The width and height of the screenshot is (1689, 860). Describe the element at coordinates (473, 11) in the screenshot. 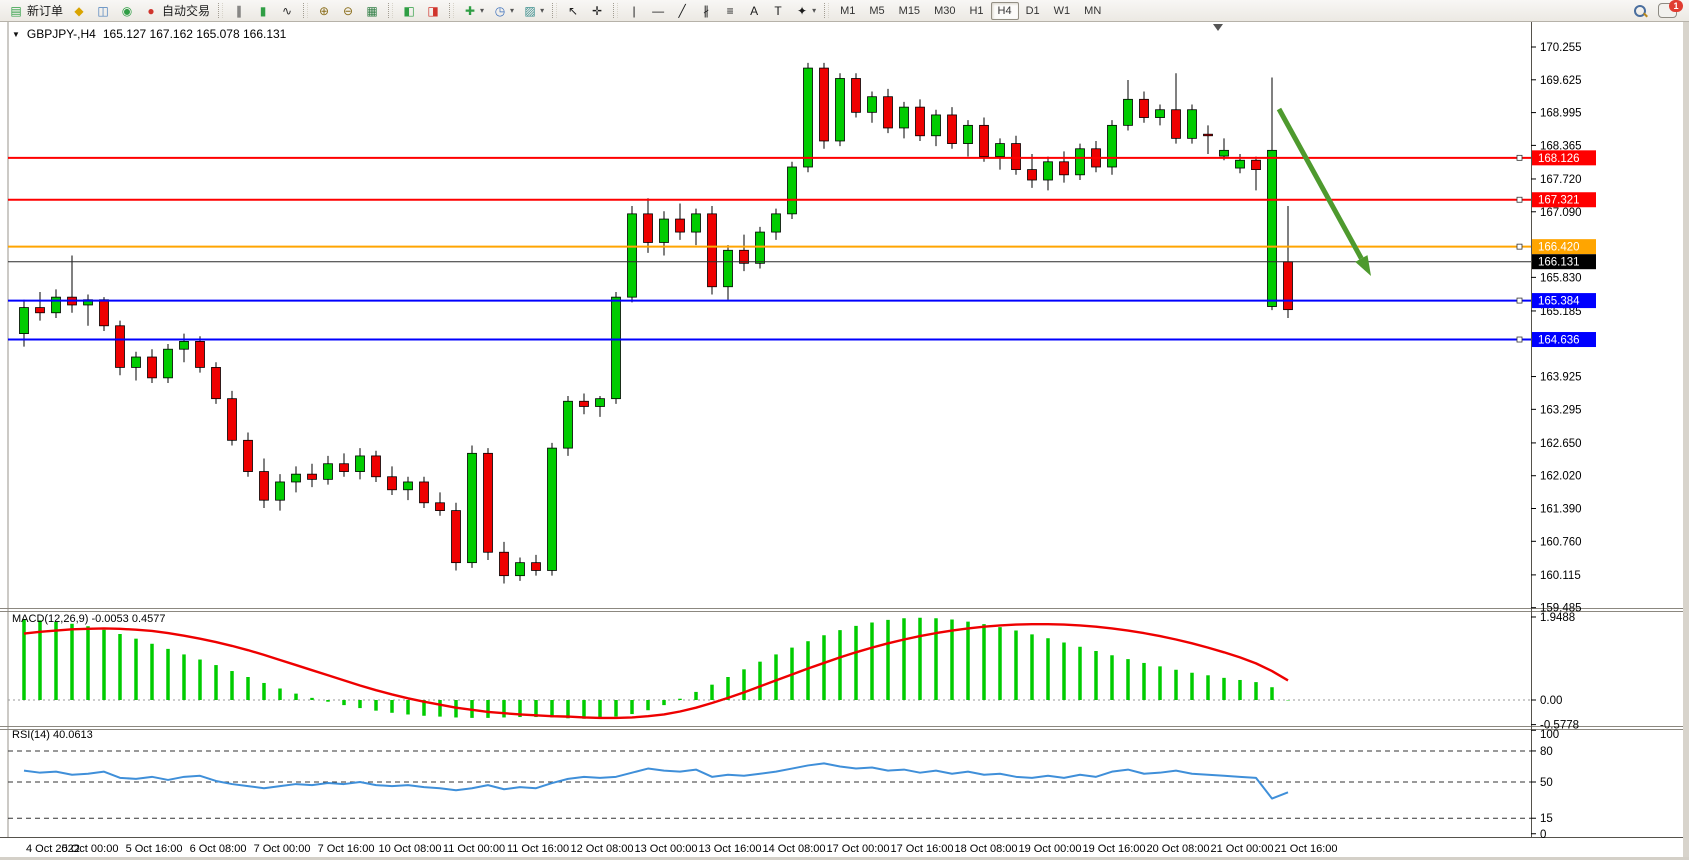

I see `indicators-button: ✚ ▾` at that location.